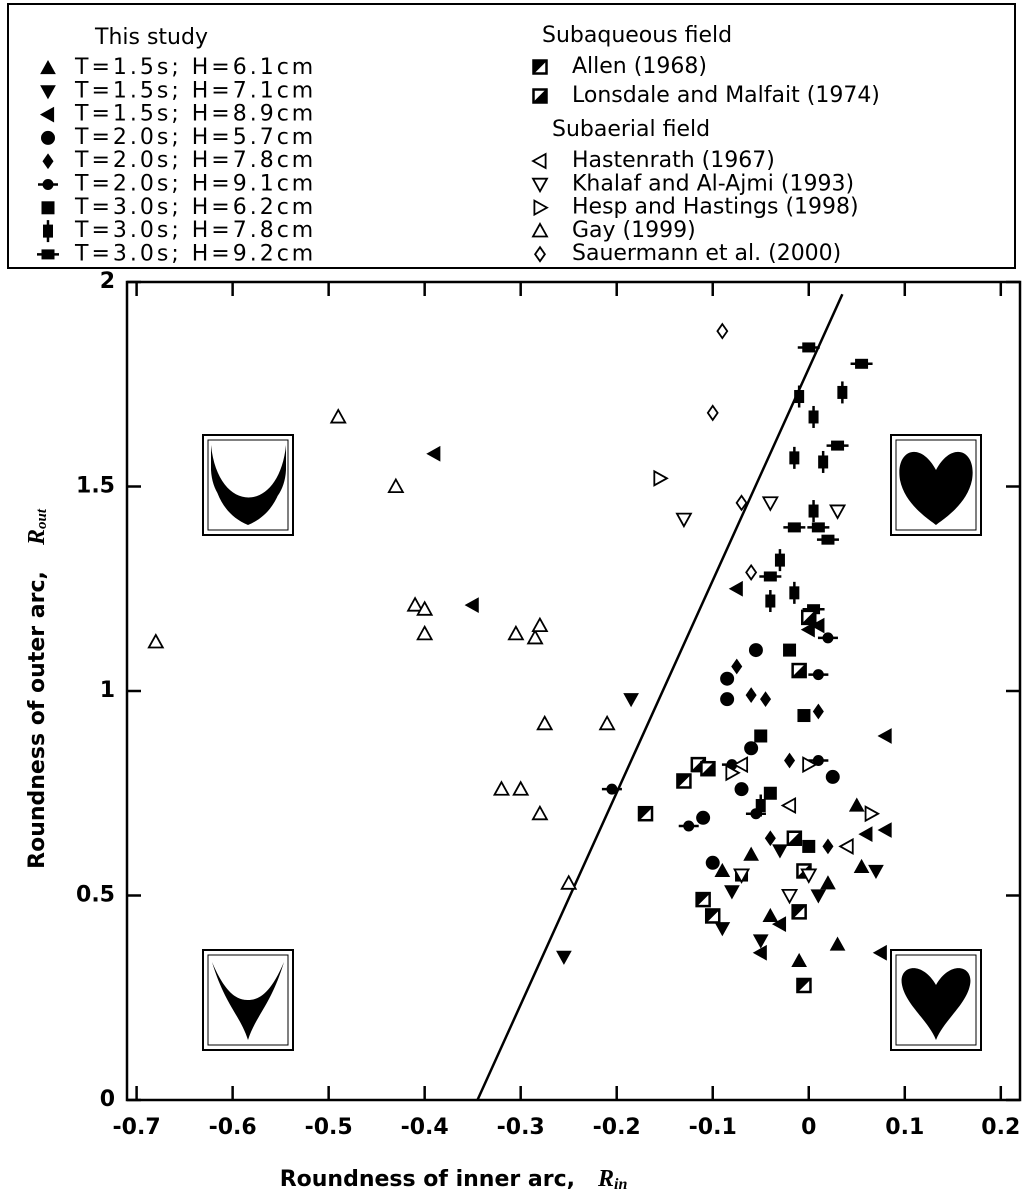 The image size is (1031, 1202). What do you see at coordinates (107, 1099) in the screenshot?
I see `y-tick-label: 0` at bounding box center [107, 1099].